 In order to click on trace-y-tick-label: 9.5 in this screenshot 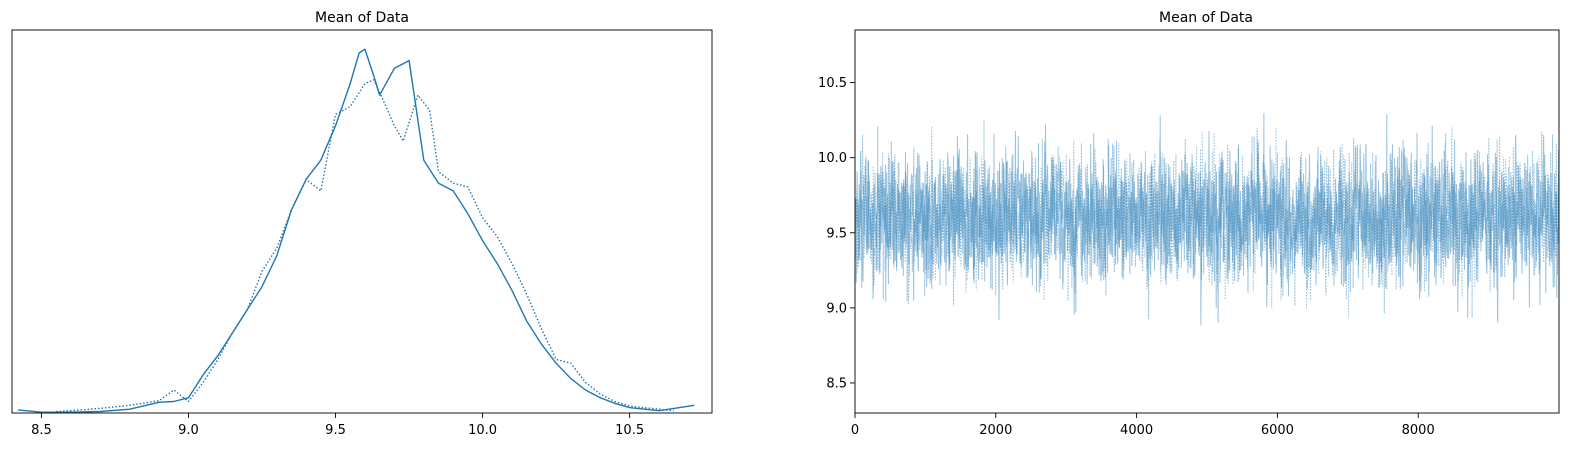, I will do `click(836, 233)`.